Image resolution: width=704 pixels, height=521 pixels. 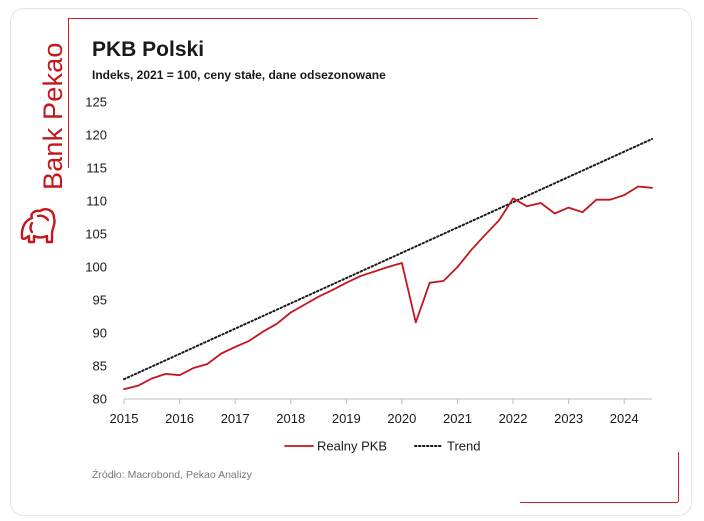 I want to click on y-tick-label: 80, so click(x=100, y=399).